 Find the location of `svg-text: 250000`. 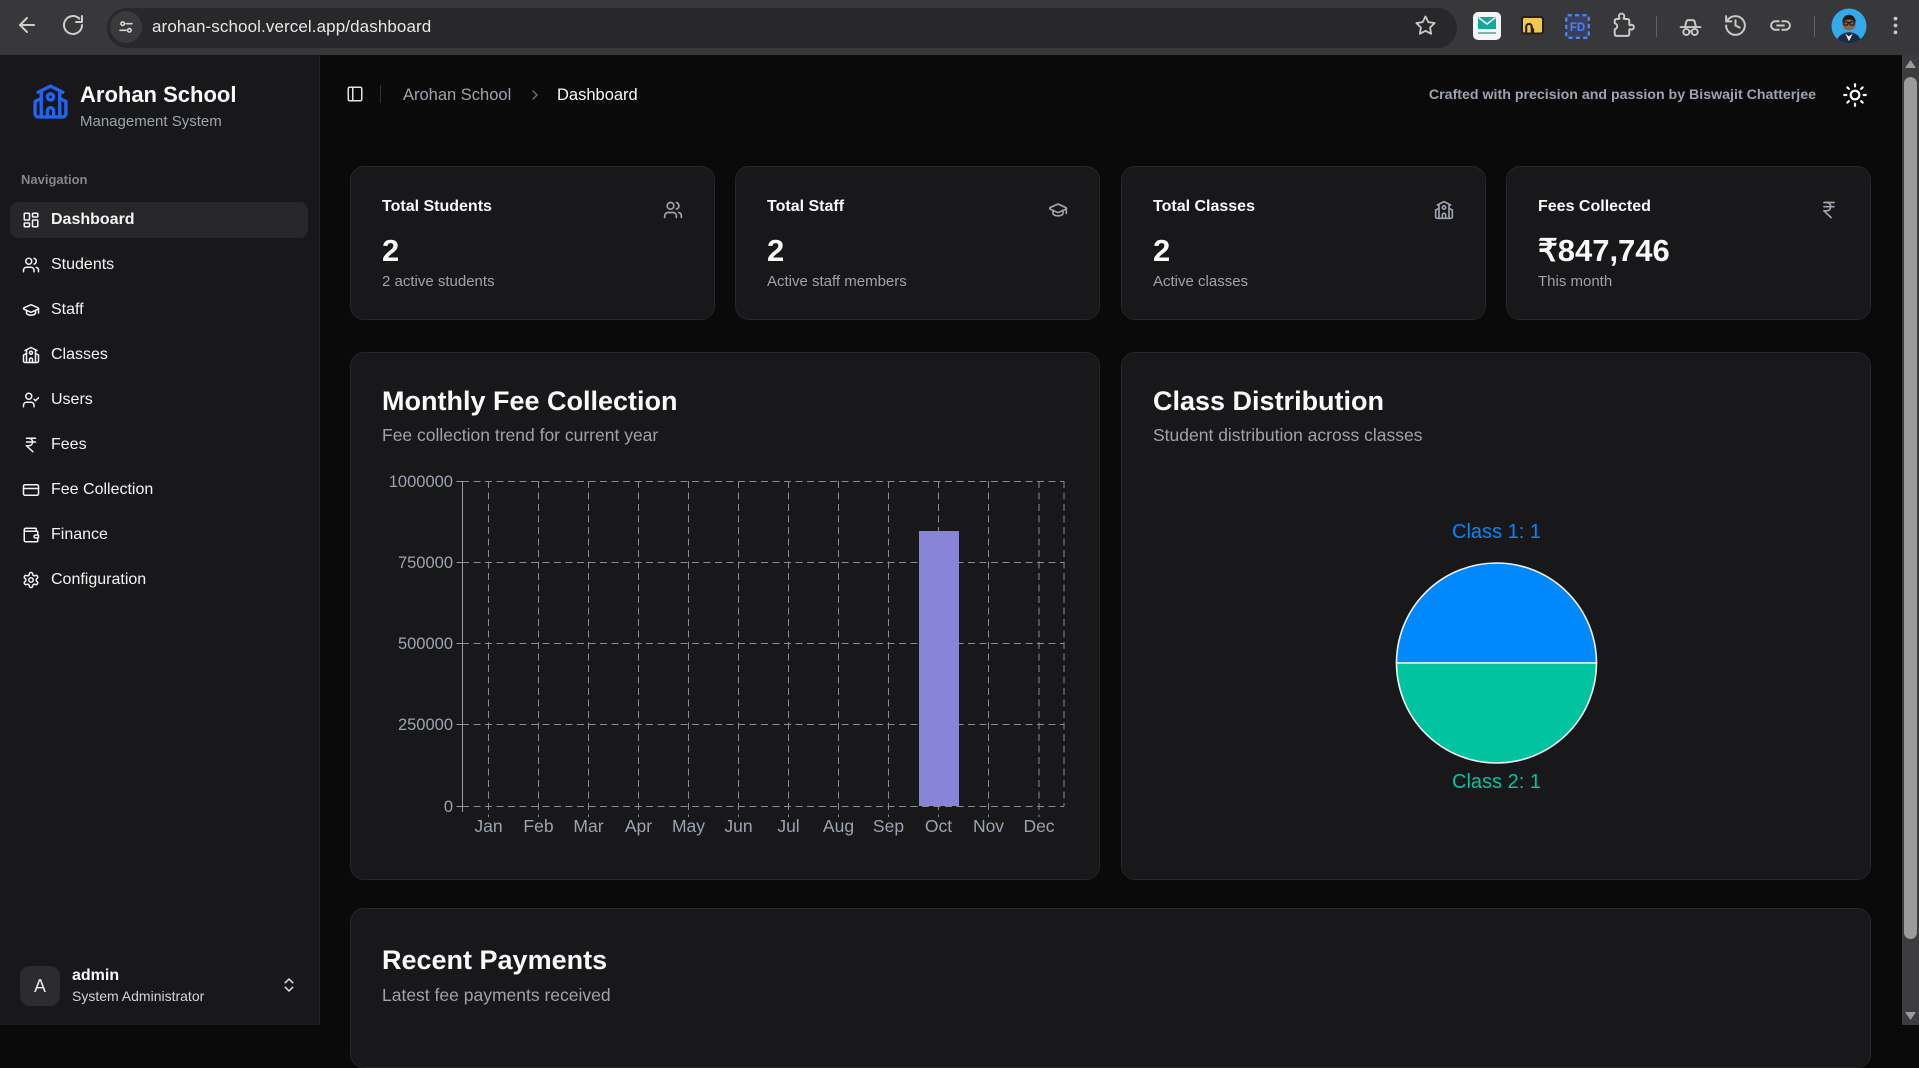

svg-text: 250000 is located at coordinates (425, 725).